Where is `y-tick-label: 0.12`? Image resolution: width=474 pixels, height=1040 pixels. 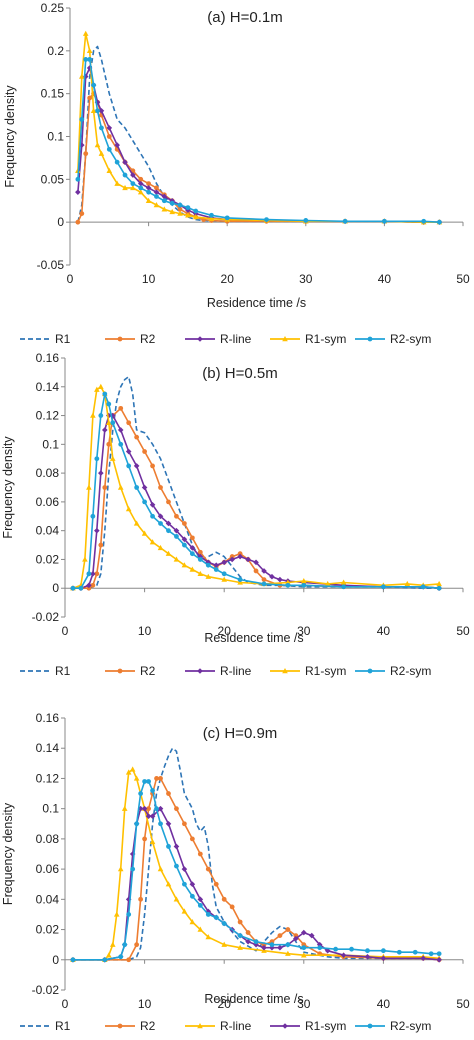 y-tick-label: 0.12 is located at coordinates (48, 416).